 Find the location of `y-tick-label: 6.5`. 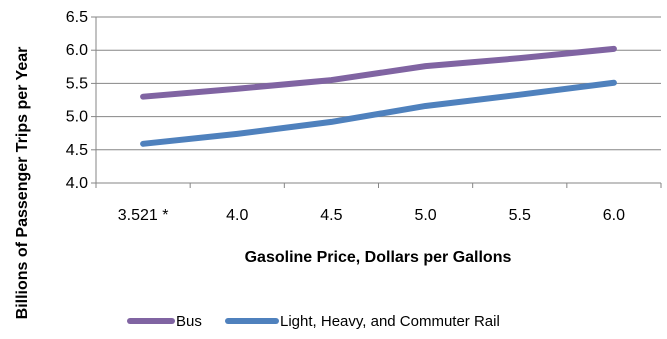

y-tick-label: 6.5 is located at coordinates (77, 17).